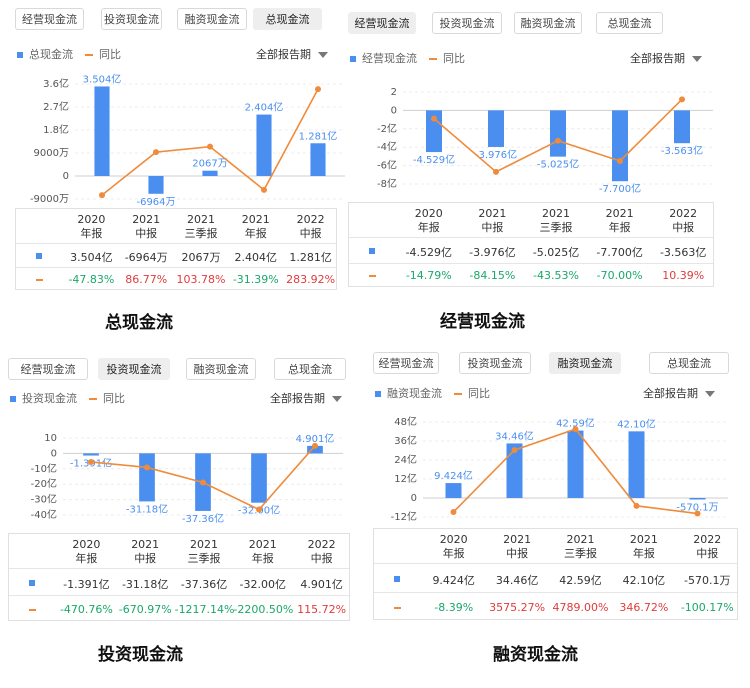  I want to click on period-type: 三季报, so click(580, 553).